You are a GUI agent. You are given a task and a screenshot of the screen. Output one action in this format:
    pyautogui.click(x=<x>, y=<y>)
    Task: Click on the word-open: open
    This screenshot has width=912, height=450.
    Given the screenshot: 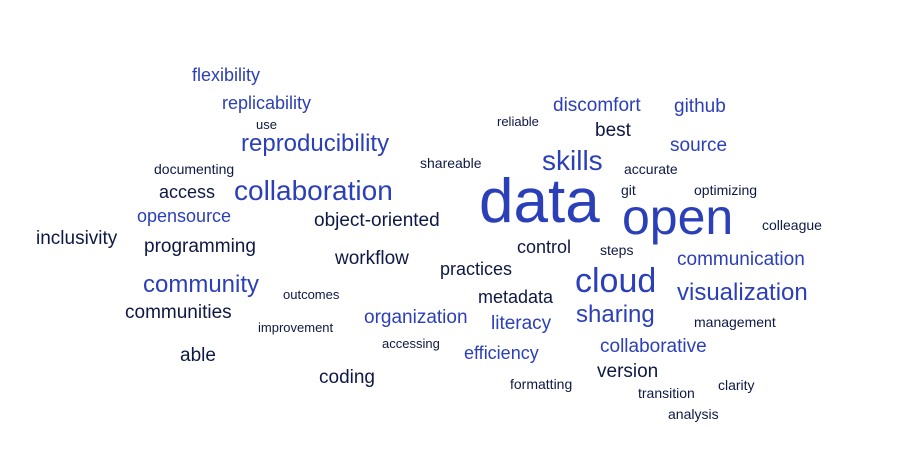 What is the action you would take?
    pyautogui.click(x=678, y=217)
    